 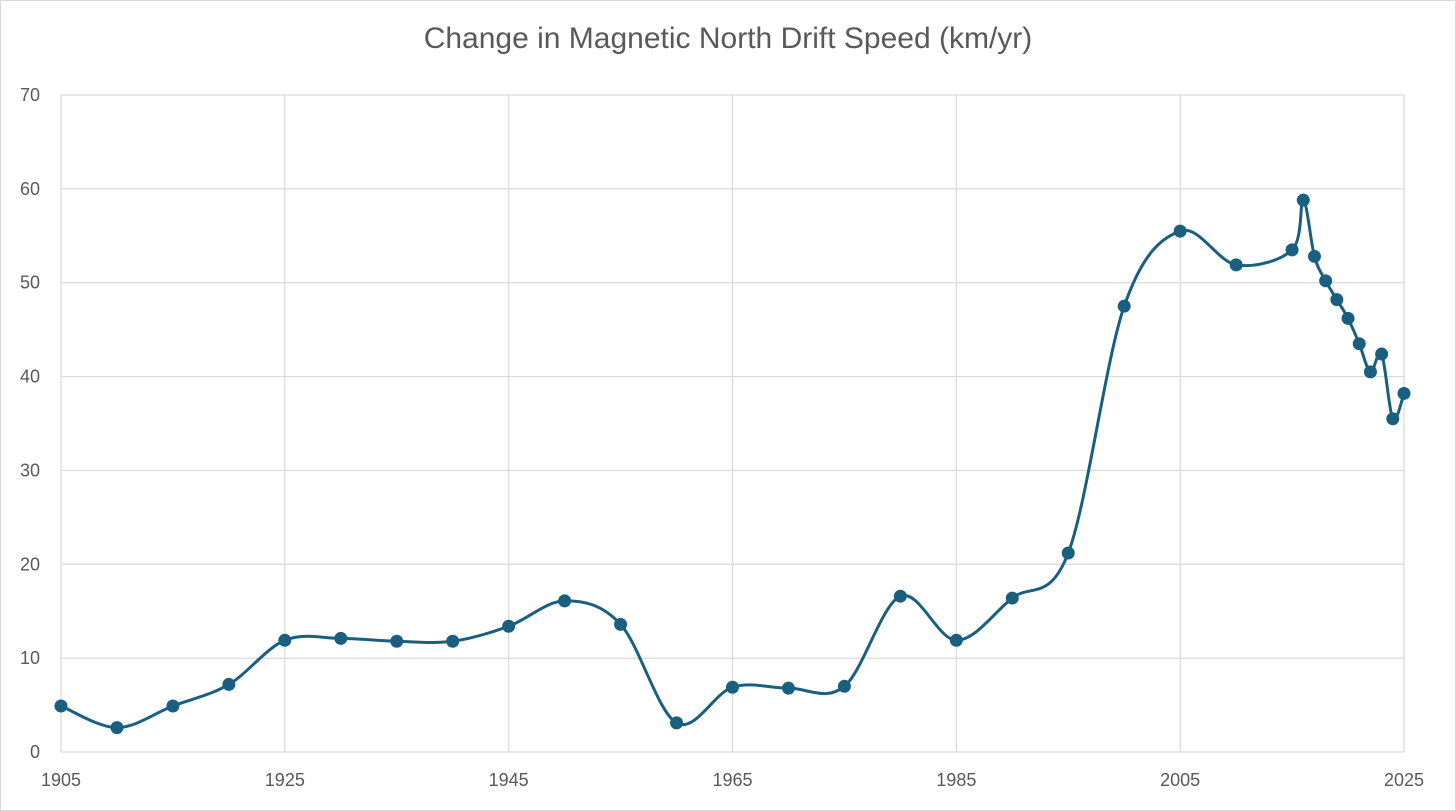 I want to click on y-tick-label: 40, so click(x=30, y=377).